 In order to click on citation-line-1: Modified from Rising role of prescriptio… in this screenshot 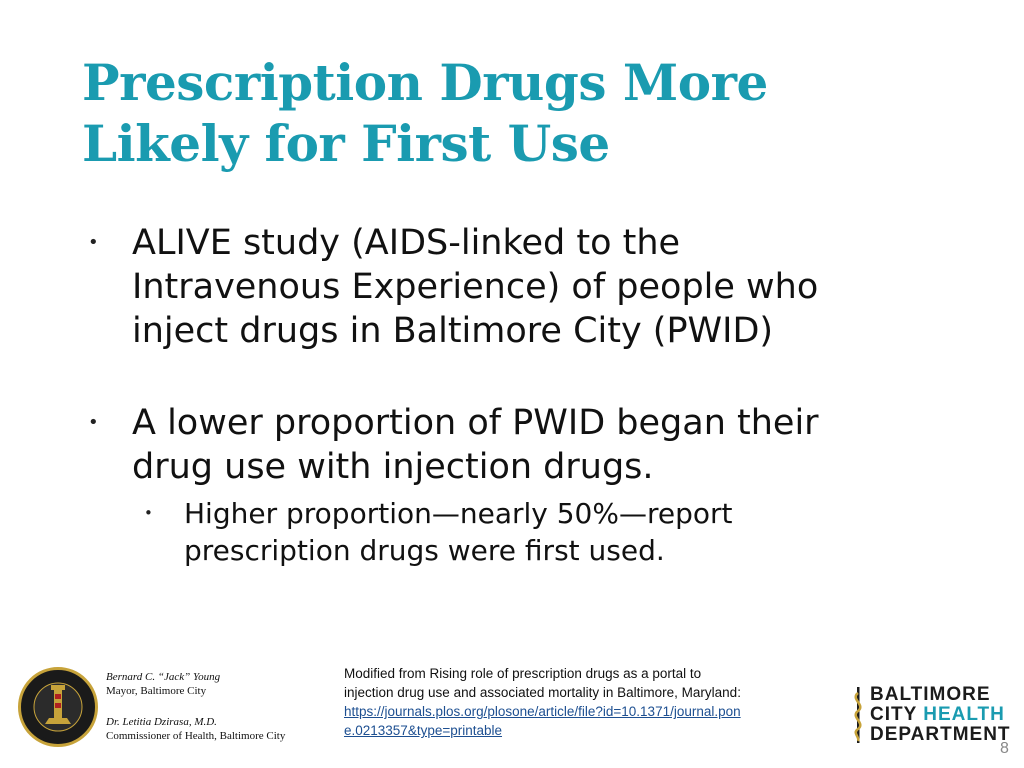, I will do `click(523, 673)`.